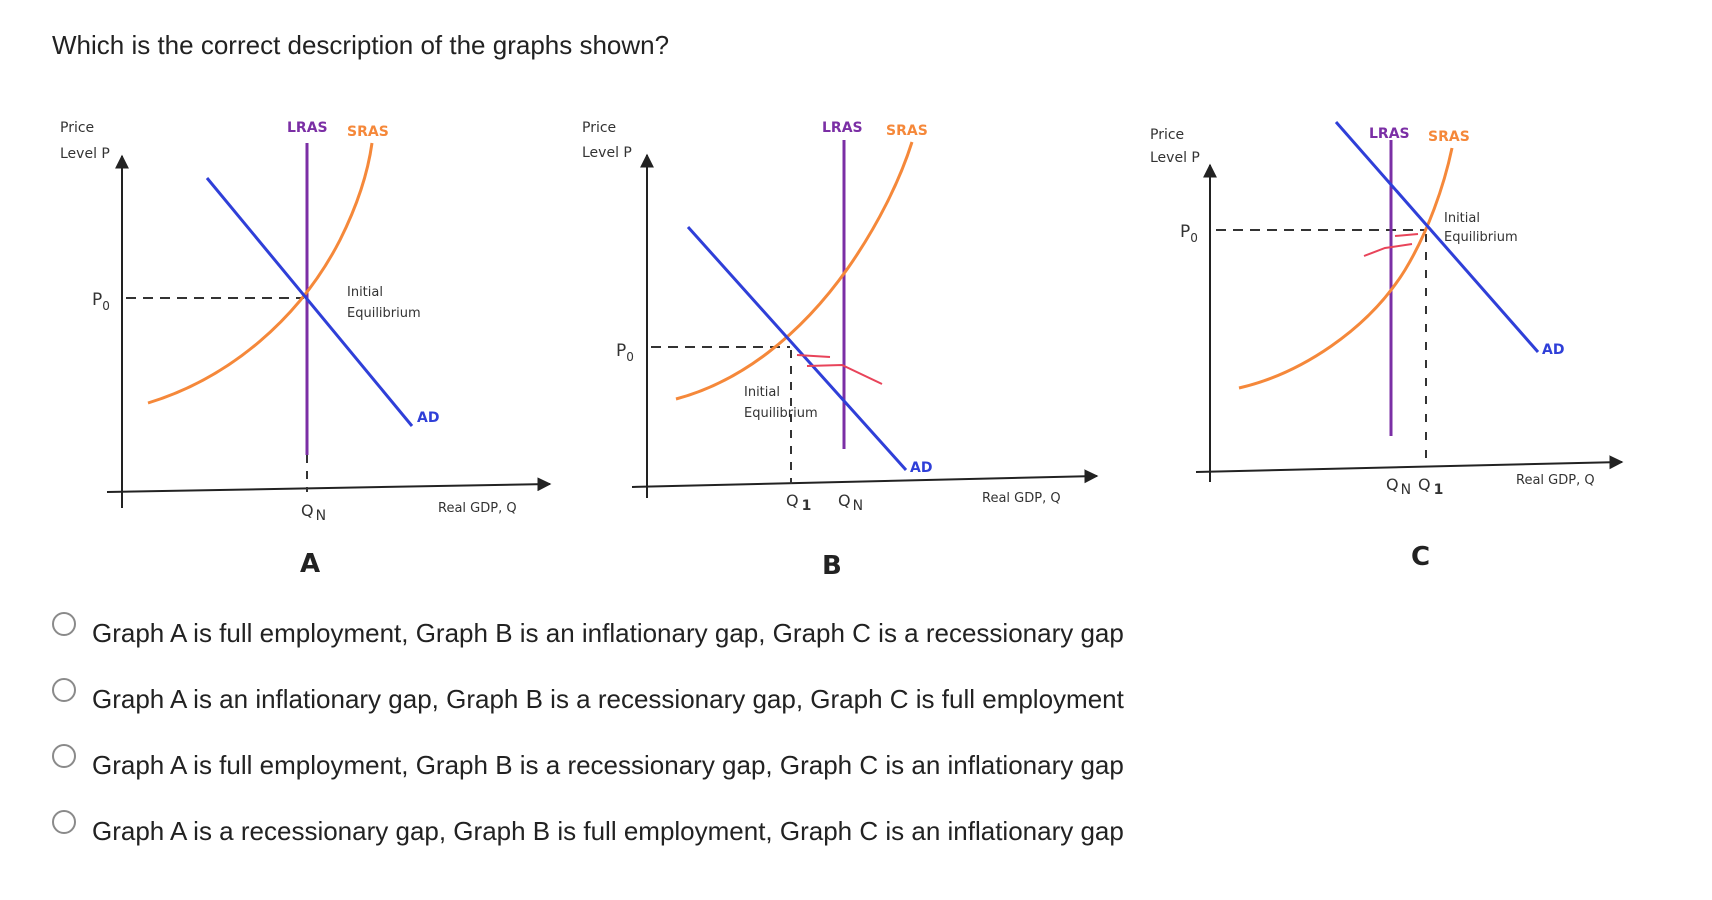 The height and width of the screenshot is (900, 1712). What do you see at coordinates (625, 352) in the screenshot?
I see `graph-b-p-label: P0` at bounding box center [625, 352].